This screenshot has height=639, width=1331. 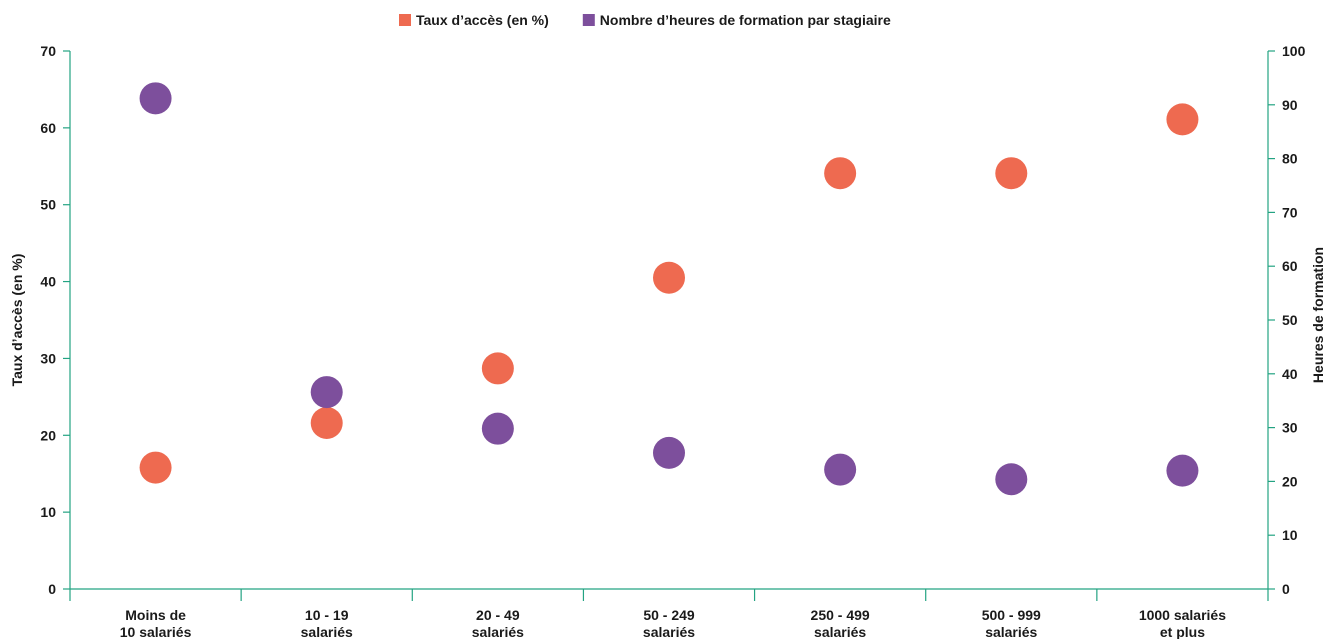 I want to click on category-label: 500 - 999 salariés, so click(x=1011, y=623).